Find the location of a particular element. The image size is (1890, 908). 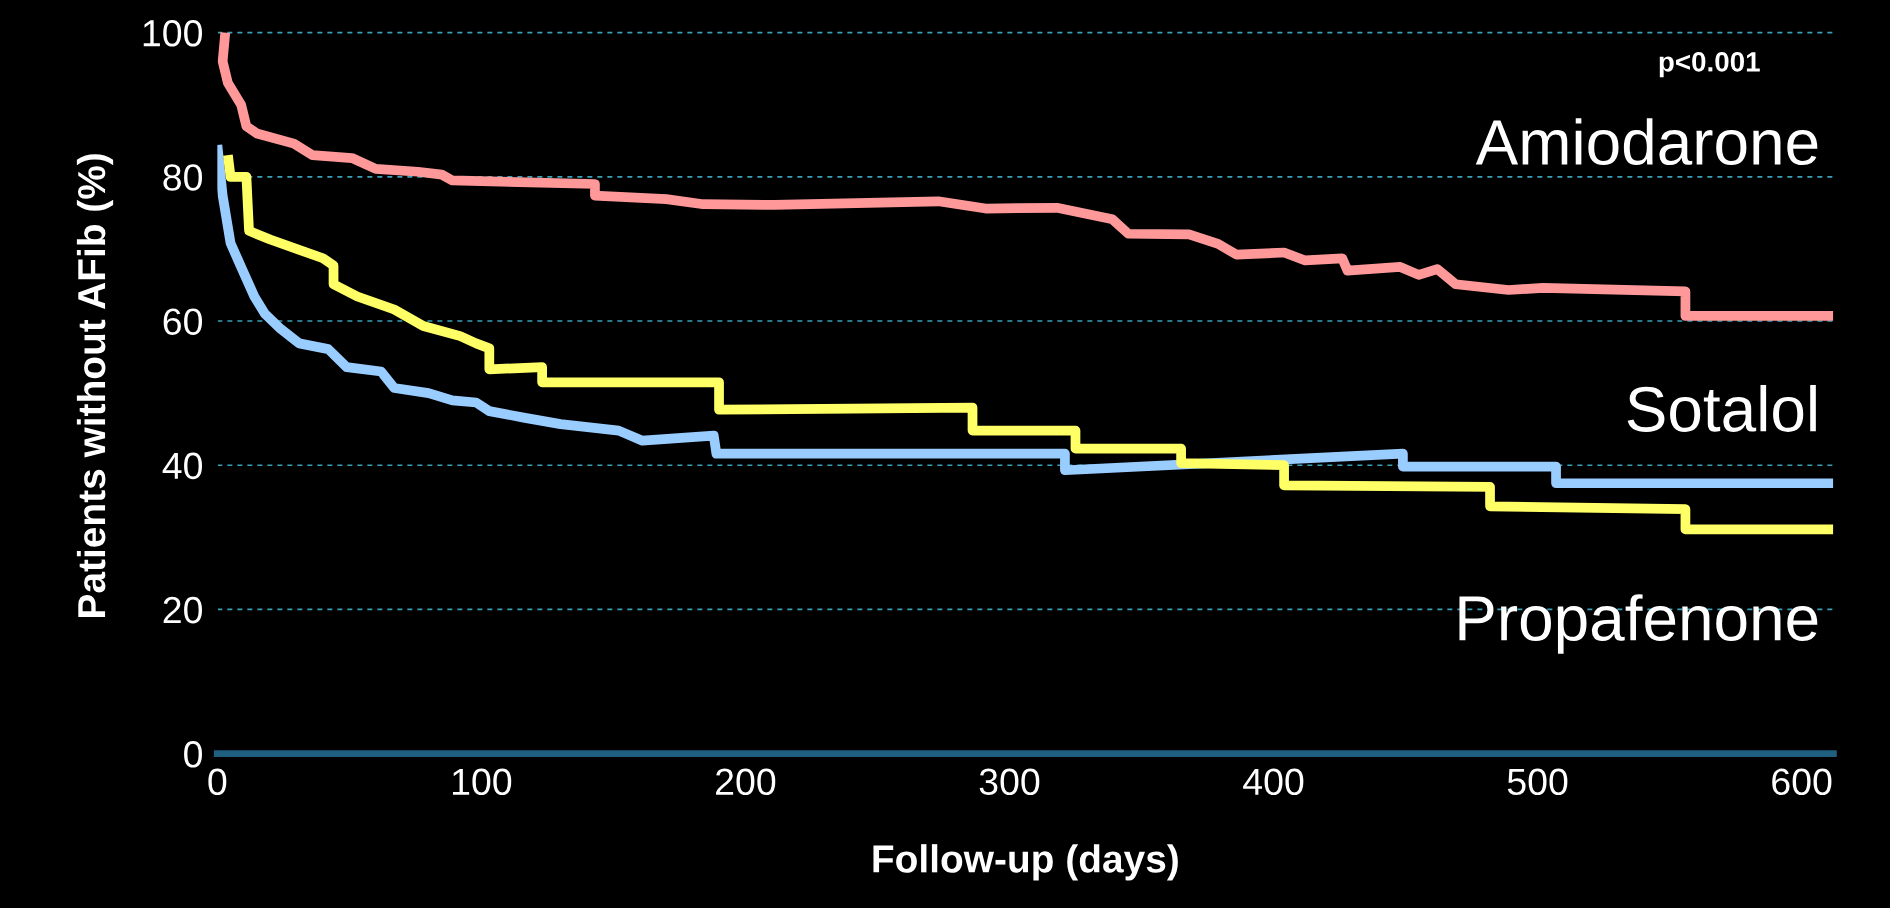

y-tick-label: 60 is located at coordinates (182, 321).